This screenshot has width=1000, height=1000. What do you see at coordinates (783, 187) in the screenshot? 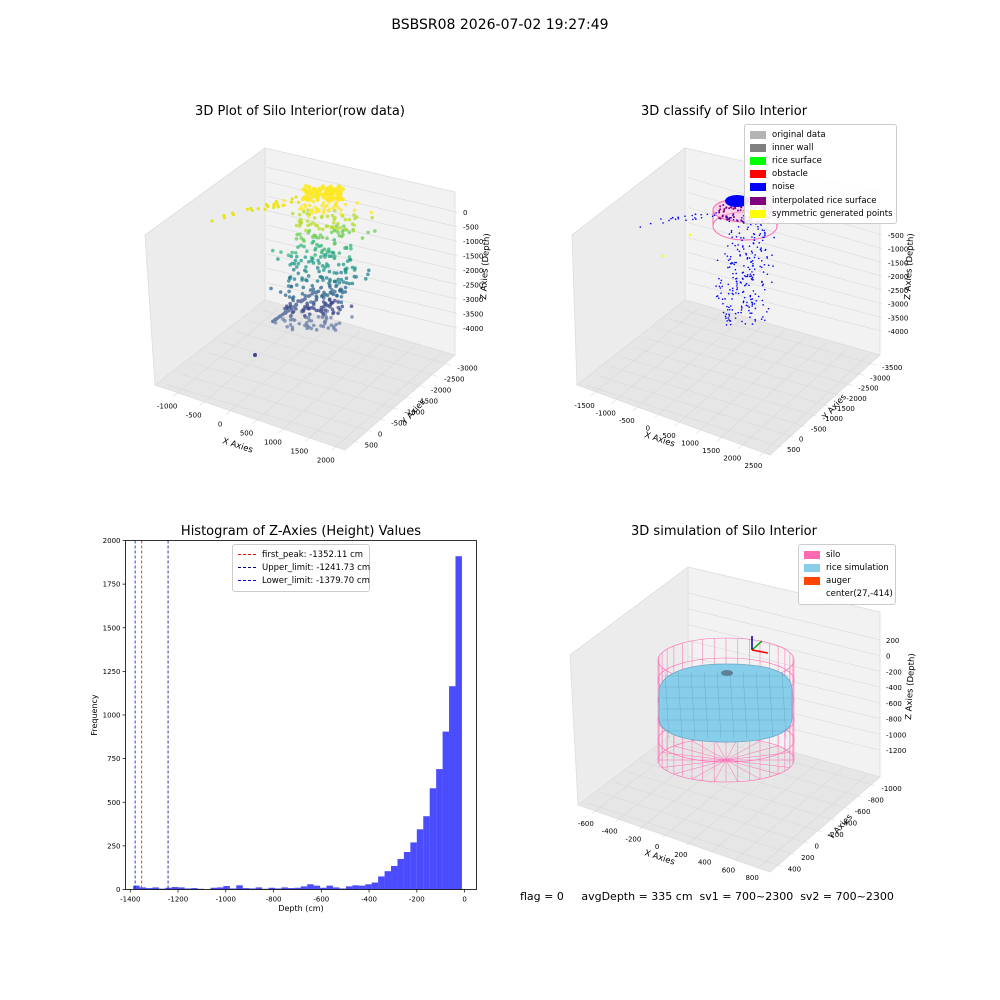
I see `classify-legend-label: noise` at bounding box center [783, 187].